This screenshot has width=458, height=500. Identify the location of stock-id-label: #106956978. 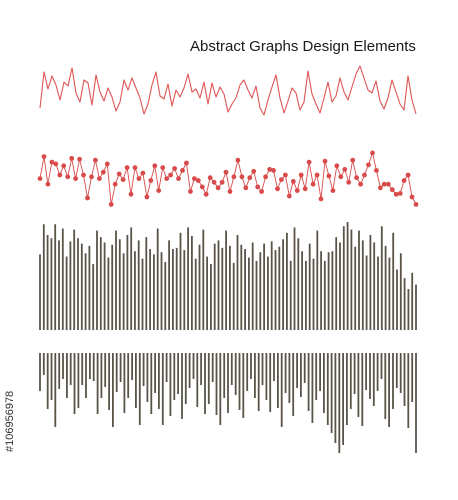
(10, 421).